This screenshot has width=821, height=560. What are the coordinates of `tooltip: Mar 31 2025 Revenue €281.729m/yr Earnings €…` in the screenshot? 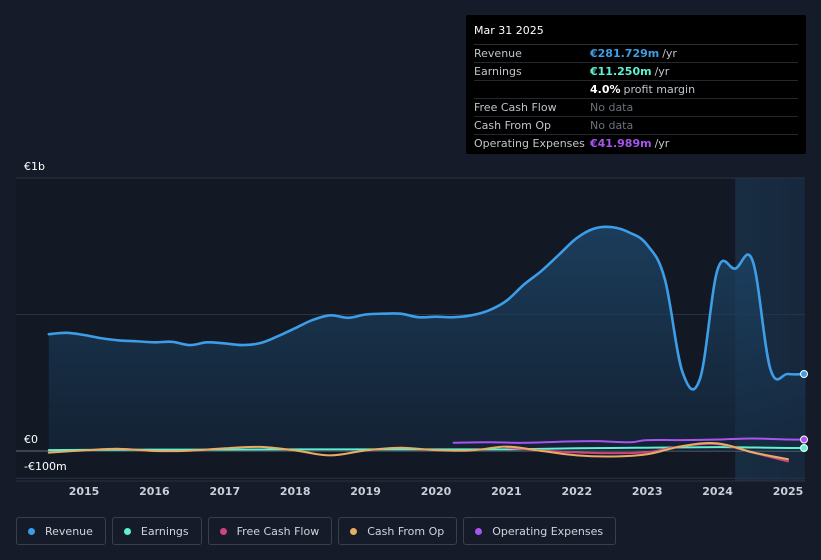 It's located at (636, 84).